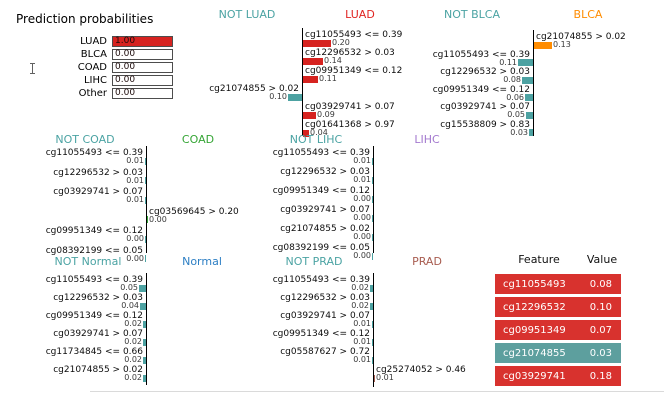 The width and height of the screenshot is (664, 402). I want to click on feature-row: cg11055493 <= 0.39 0.05, so click(143, 283).